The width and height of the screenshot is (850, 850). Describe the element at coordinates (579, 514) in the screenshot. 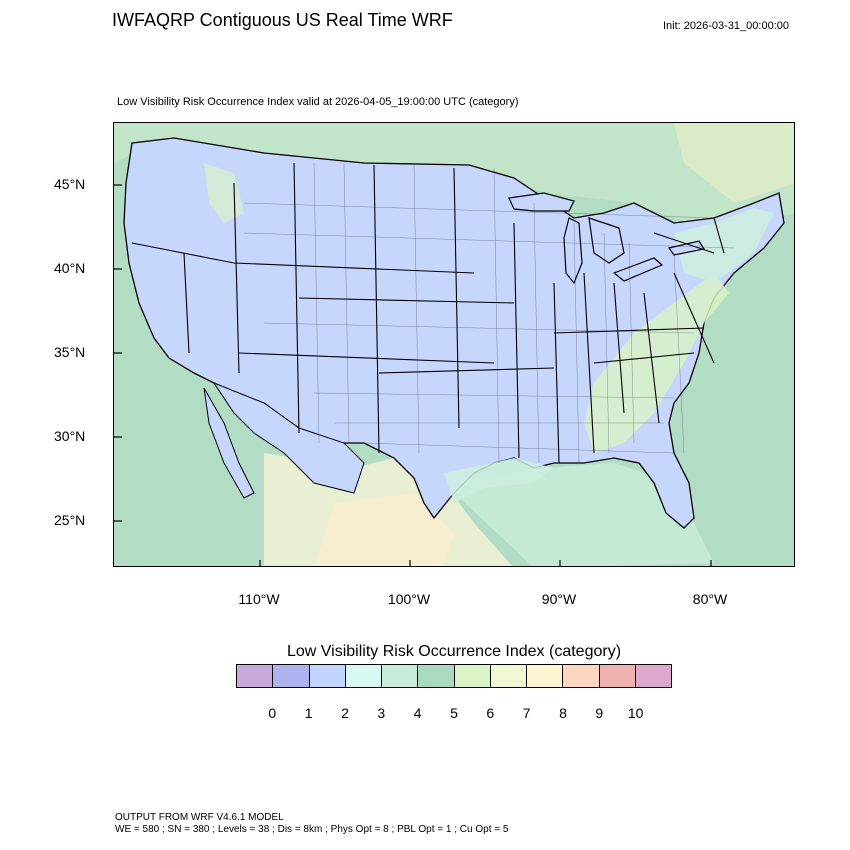

I see `gulf-shelf` at that location.